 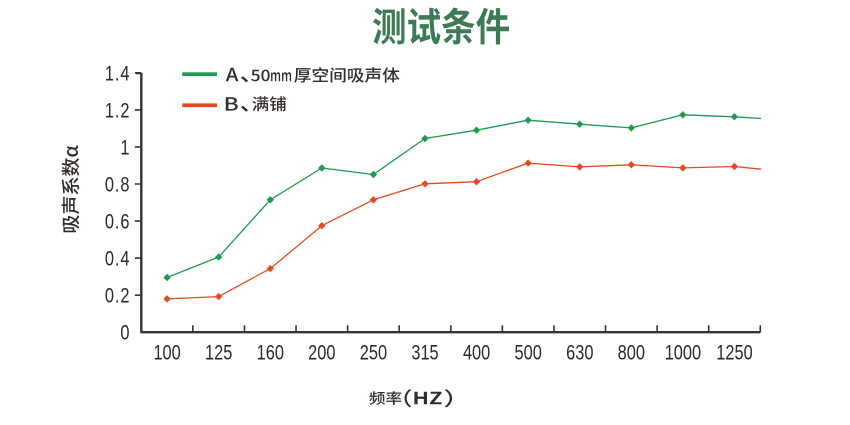 I want to click on svg-text: 1, so click(x=125, y=146).